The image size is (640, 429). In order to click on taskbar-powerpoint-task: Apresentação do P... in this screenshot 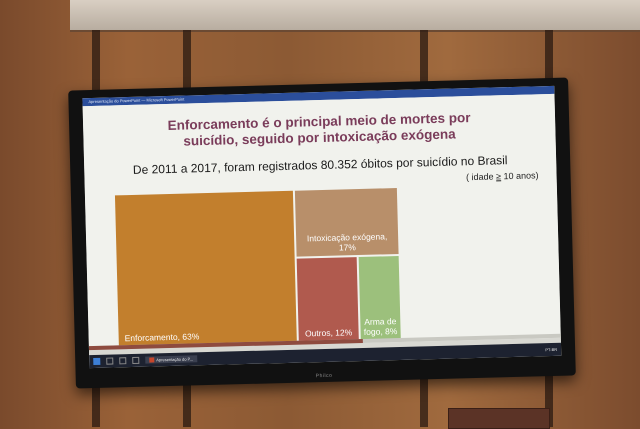, I will do `click(171, 359)`.